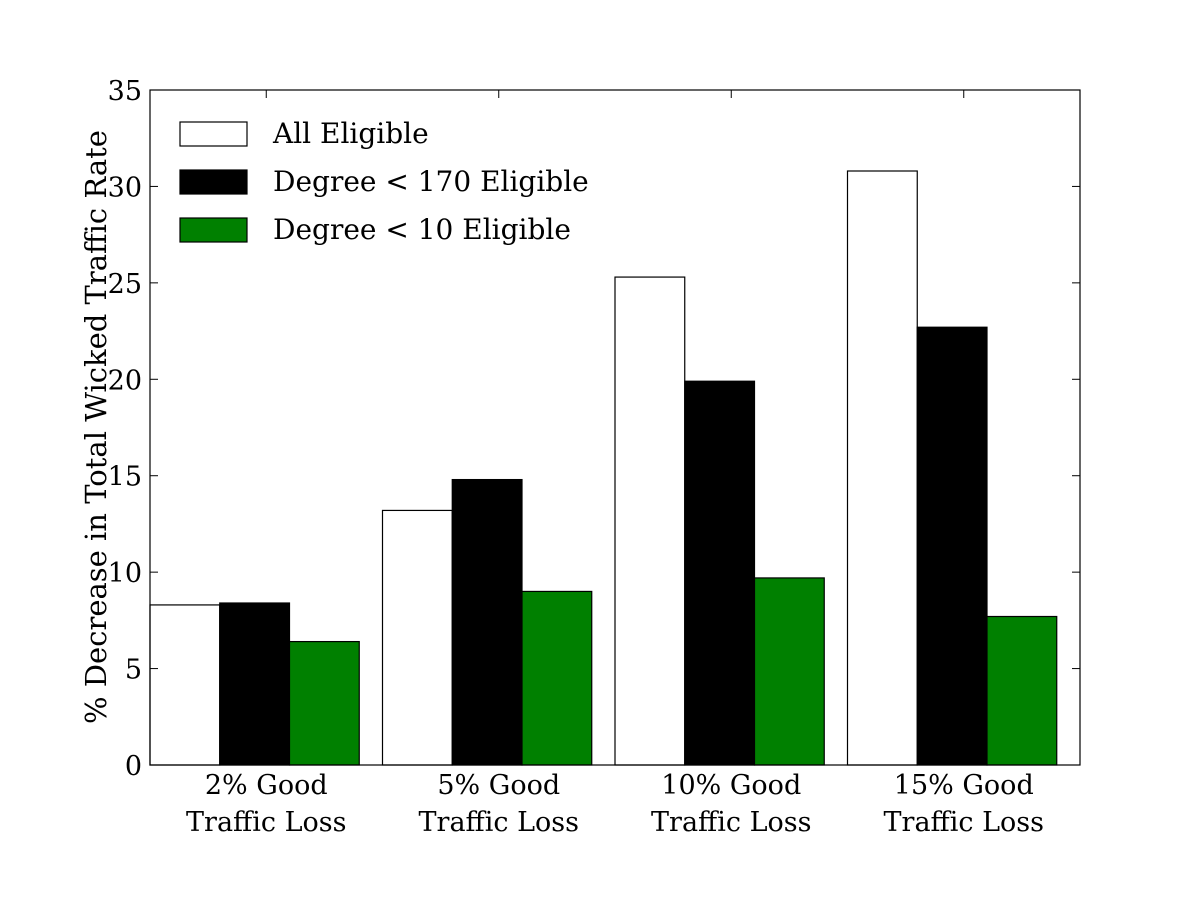 The height and width of the screenshot is (900, 1200). Describe the element at coordinates (731, 785) in the screenshot. I see `x-tick-label: 10% Good` at that location.